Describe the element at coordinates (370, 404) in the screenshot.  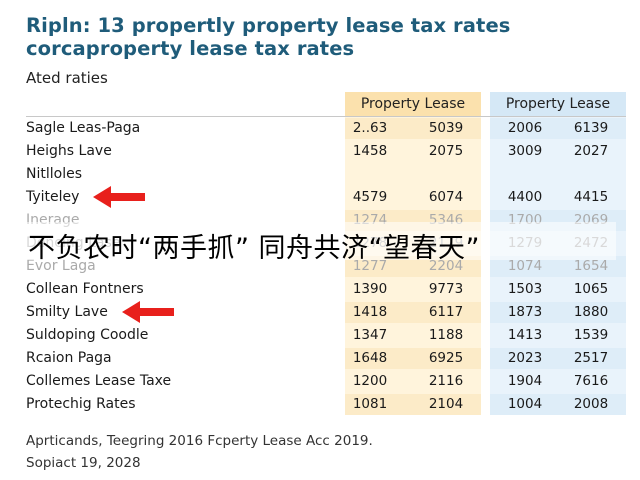
I see `cell-value: 1081` at that location.